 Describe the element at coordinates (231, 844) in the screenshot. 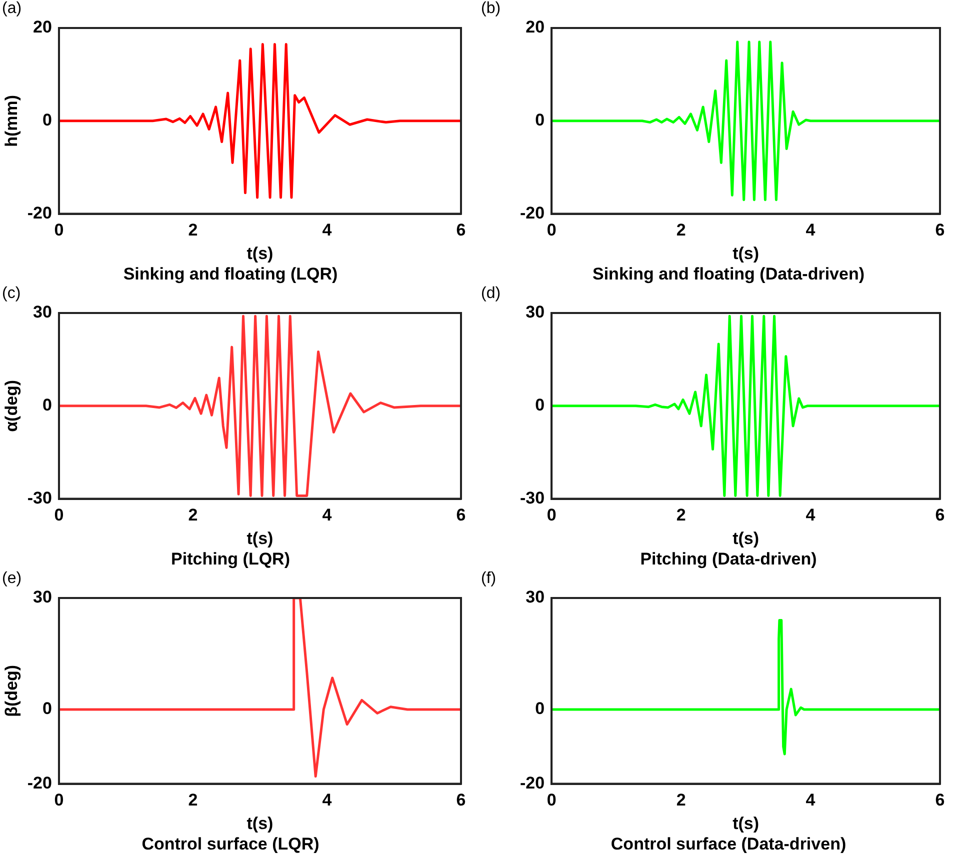

I see `text: Control surface (LQR)` at that location.